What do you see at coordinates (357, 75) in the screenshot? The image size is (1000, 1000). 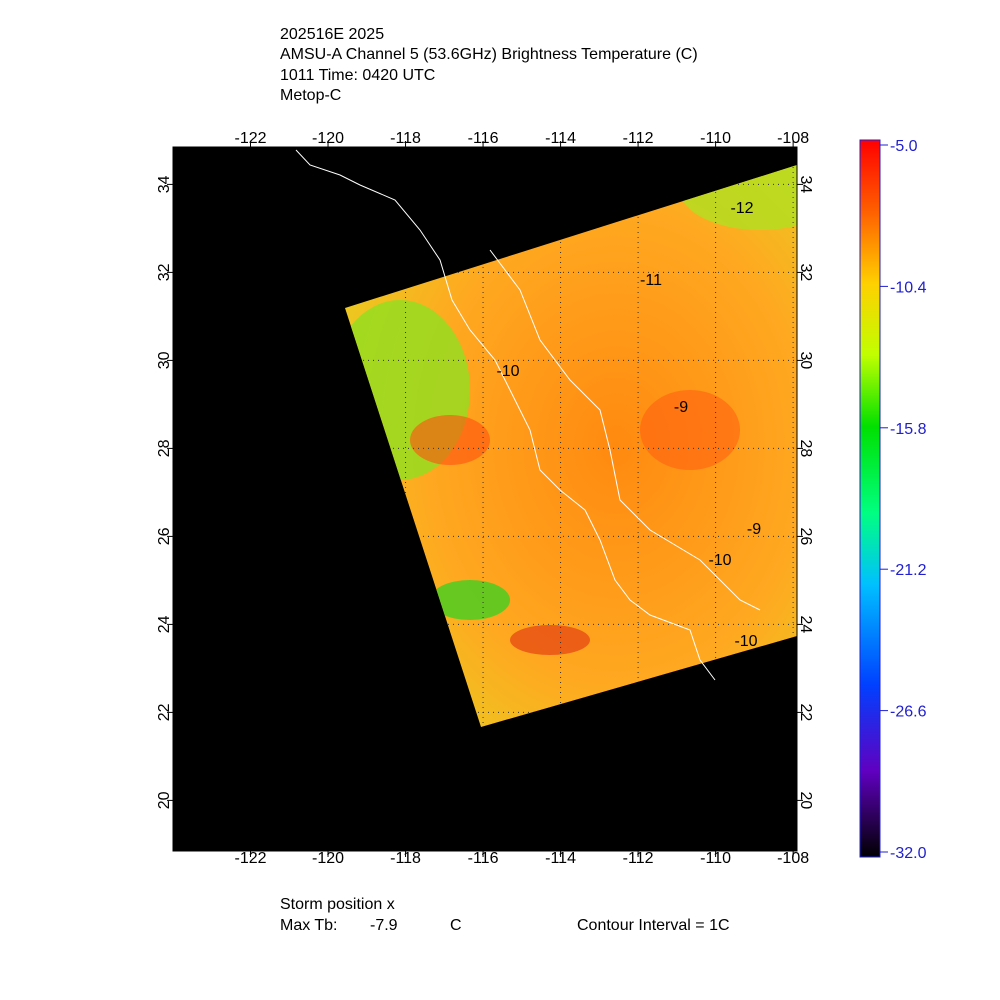 I see `title-line: 1011 Time: 0420 UTC` at bounding box center [357, 75].